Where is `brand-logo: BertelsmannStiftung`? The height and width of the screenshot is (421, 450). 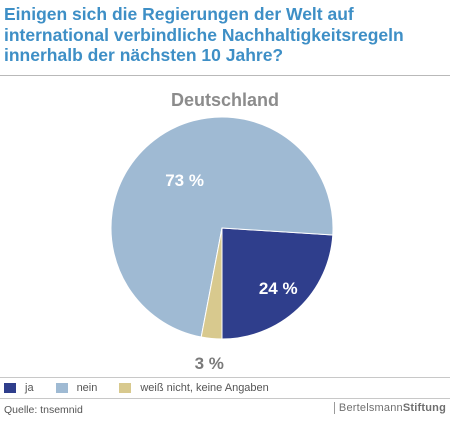
brand-logo: BertelsmannStiftung is located at coordinates (389, 408).